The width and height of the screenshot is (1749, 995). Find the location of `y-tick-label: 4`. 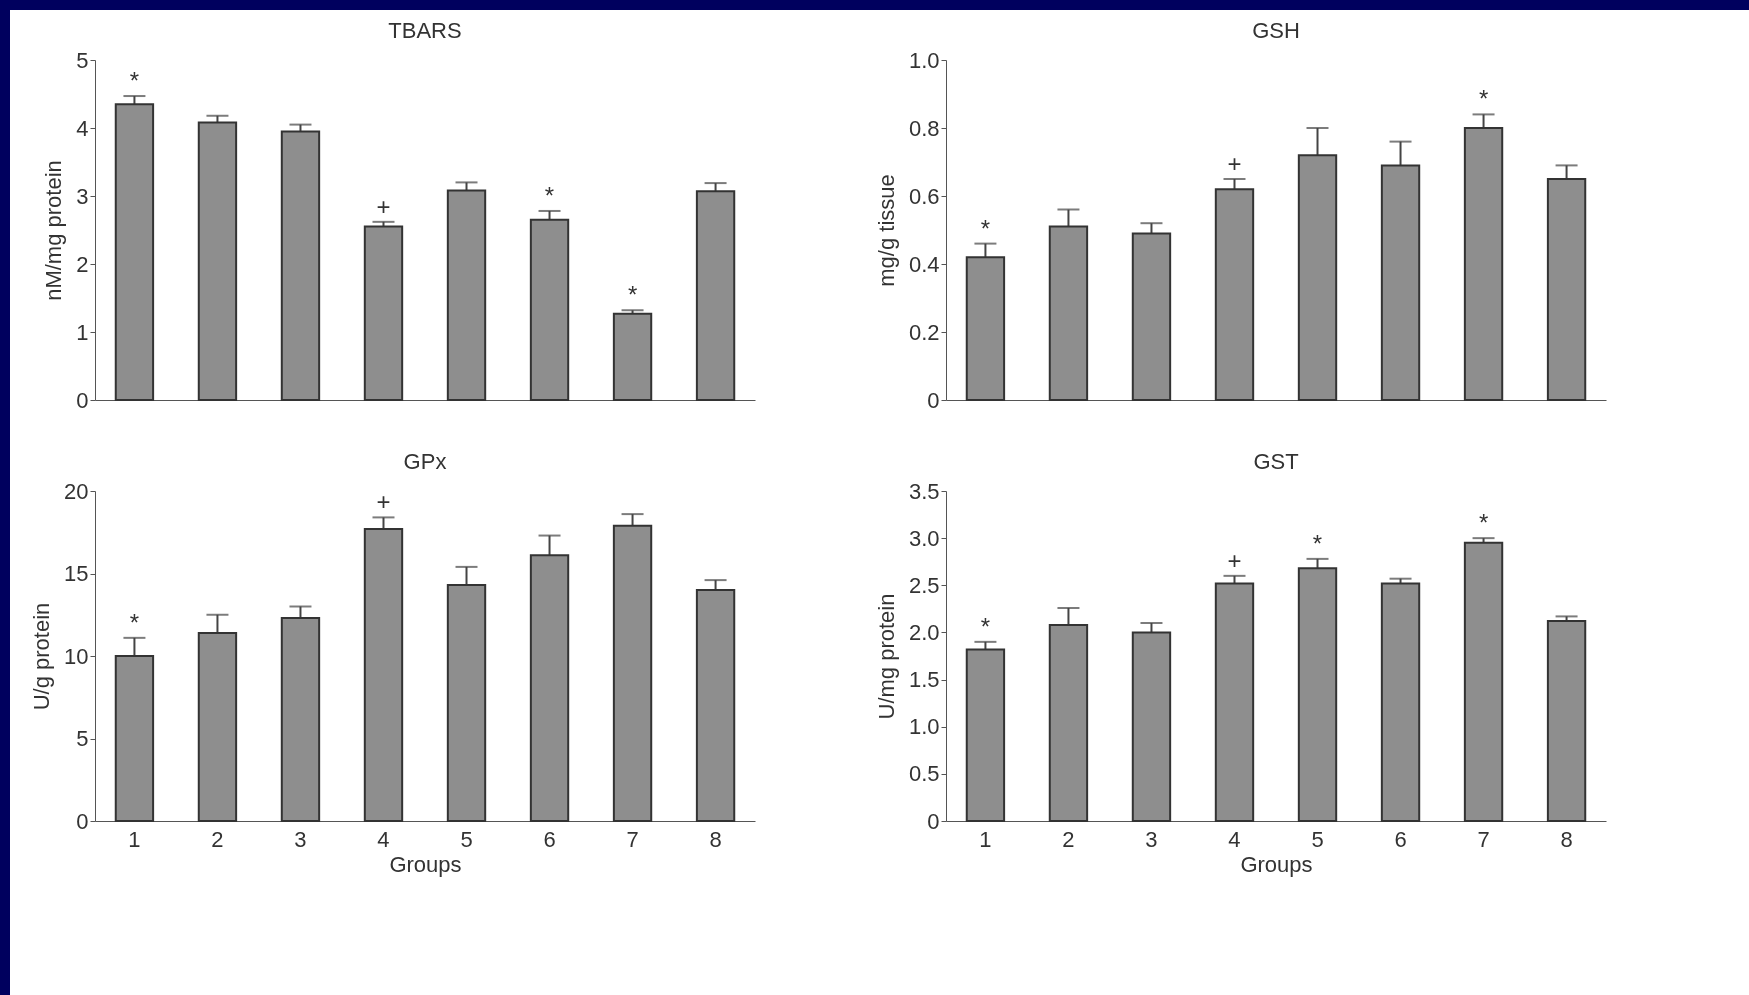

y-tick-label: 4 is located at coordinates (82, 128).